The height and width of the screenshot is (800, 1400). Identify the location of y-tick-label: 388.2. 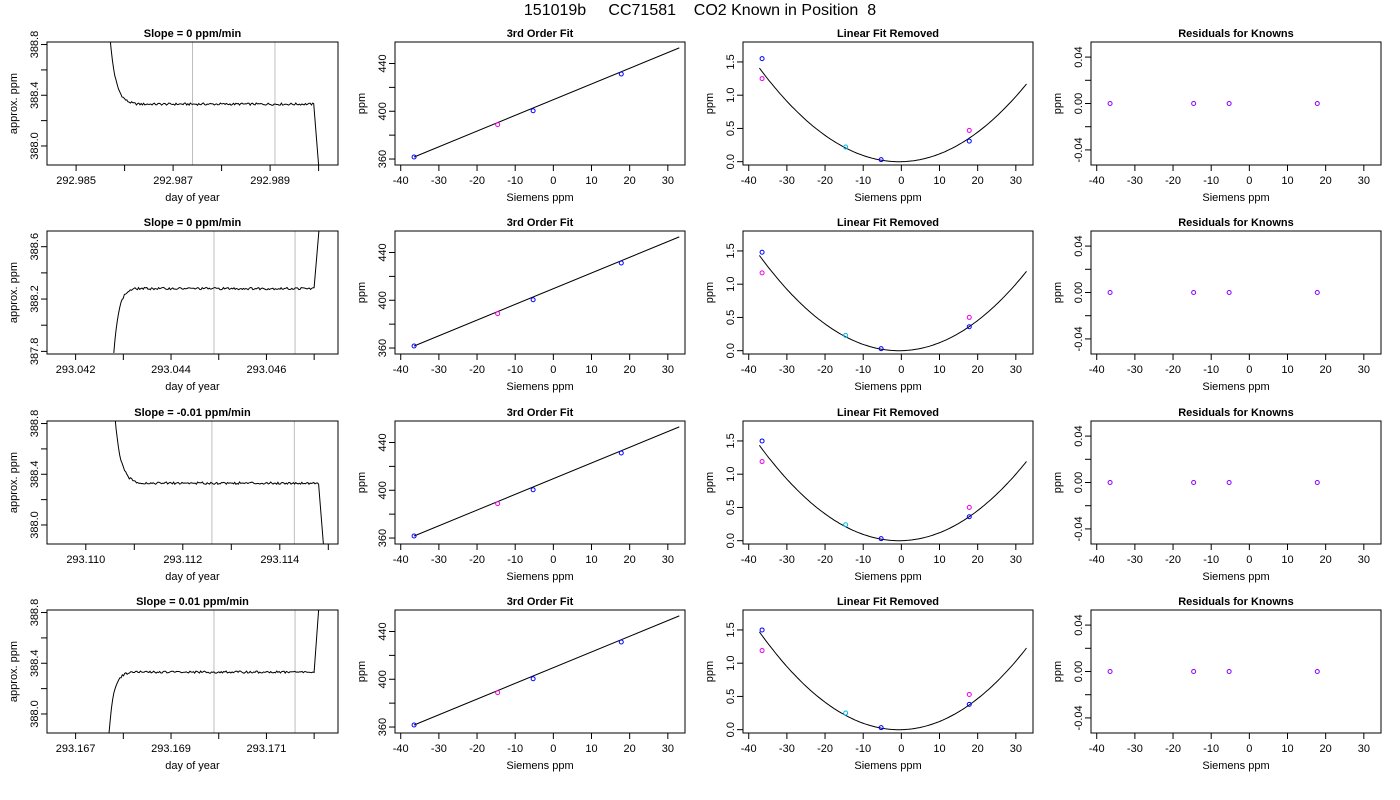
(35, 299).